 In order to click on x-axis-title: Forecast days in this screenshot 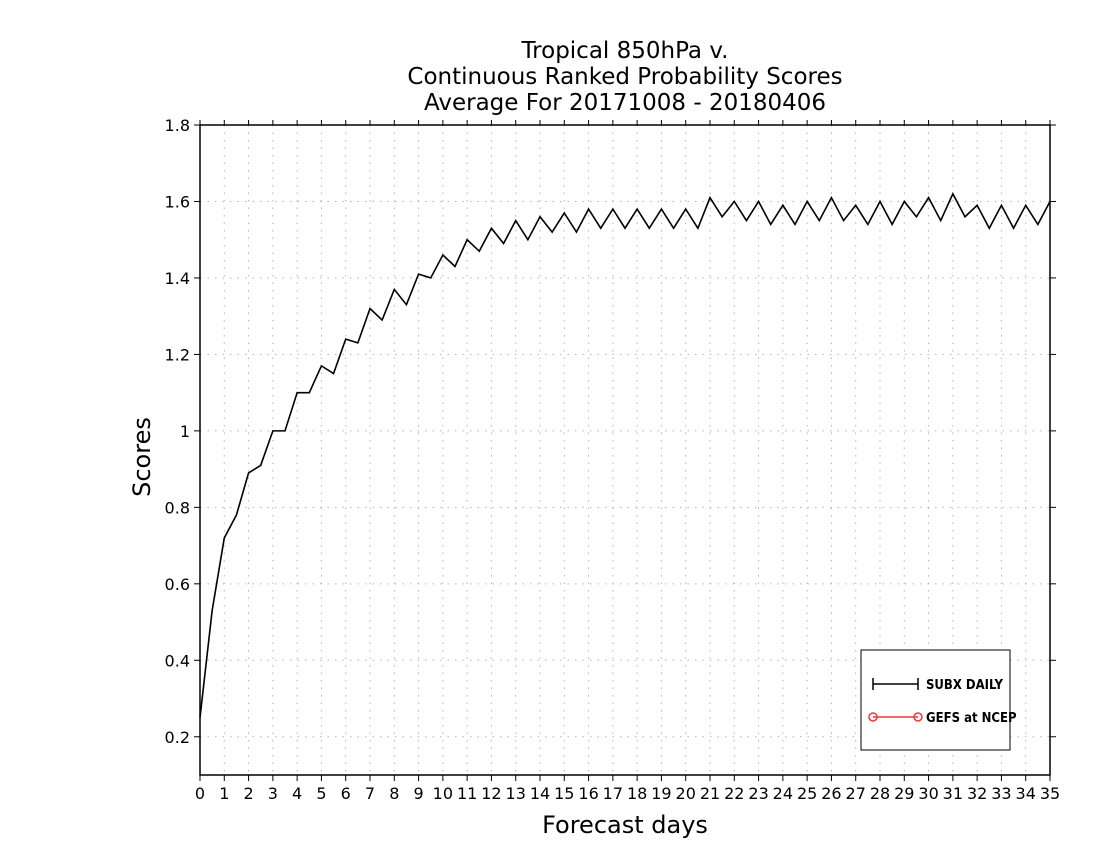, I will do `click(625, 825)`.